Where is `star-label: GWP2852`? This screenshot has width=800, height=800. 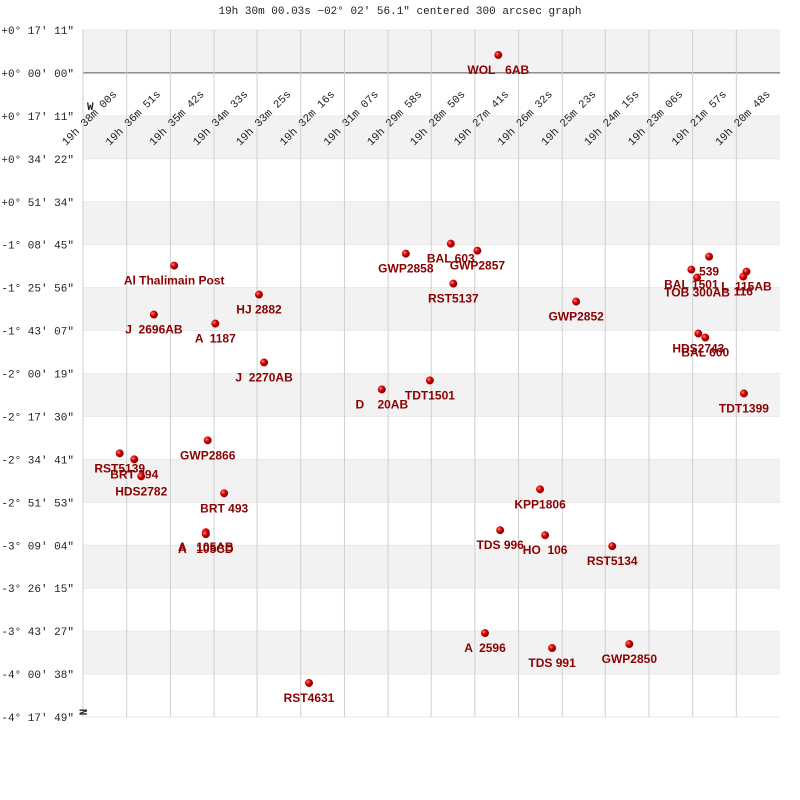 star-label: GWP2852 is located at coordinates (576, 317).